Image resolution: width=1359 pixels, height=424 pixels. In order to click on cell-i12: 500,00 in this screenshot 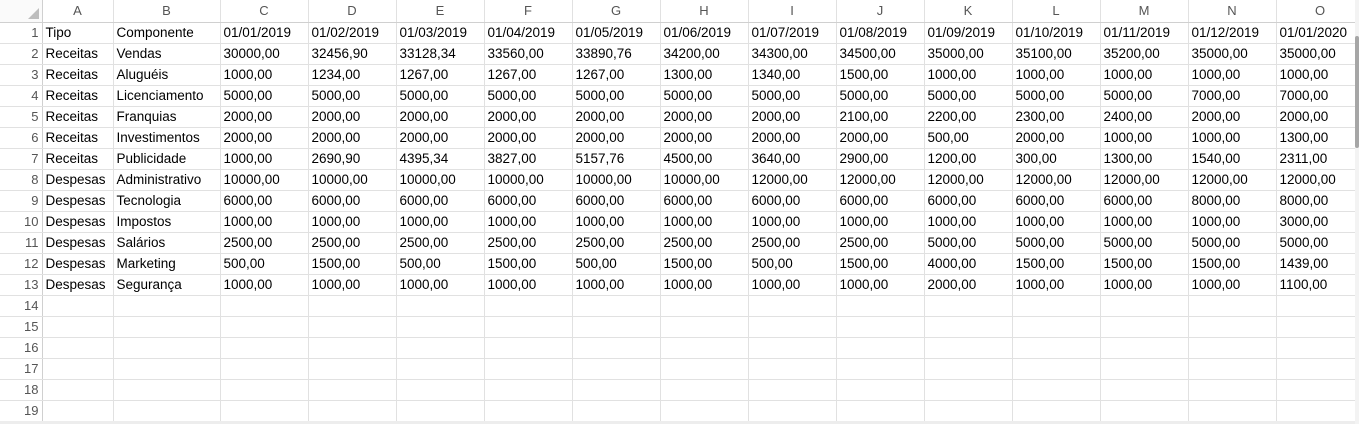, I will do `click(792, 264)`.